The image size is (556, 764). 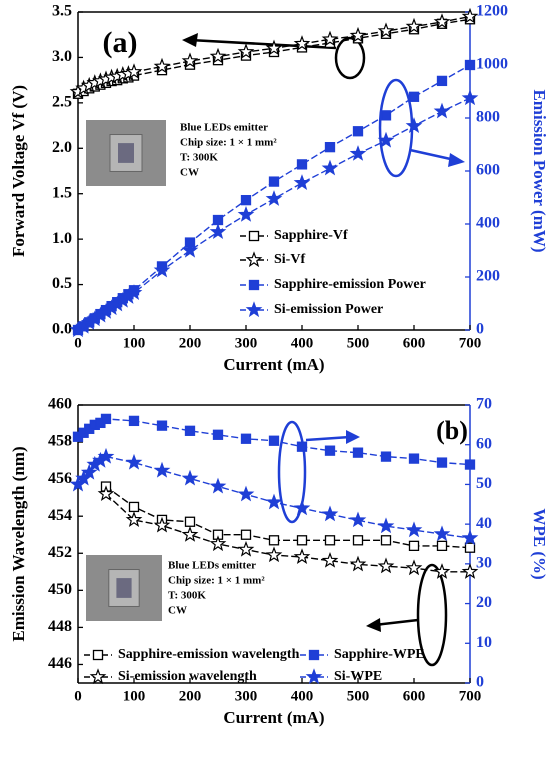 I want to click on legend-label: Sapphire-emission wavelength, so click(x=209, y=654).